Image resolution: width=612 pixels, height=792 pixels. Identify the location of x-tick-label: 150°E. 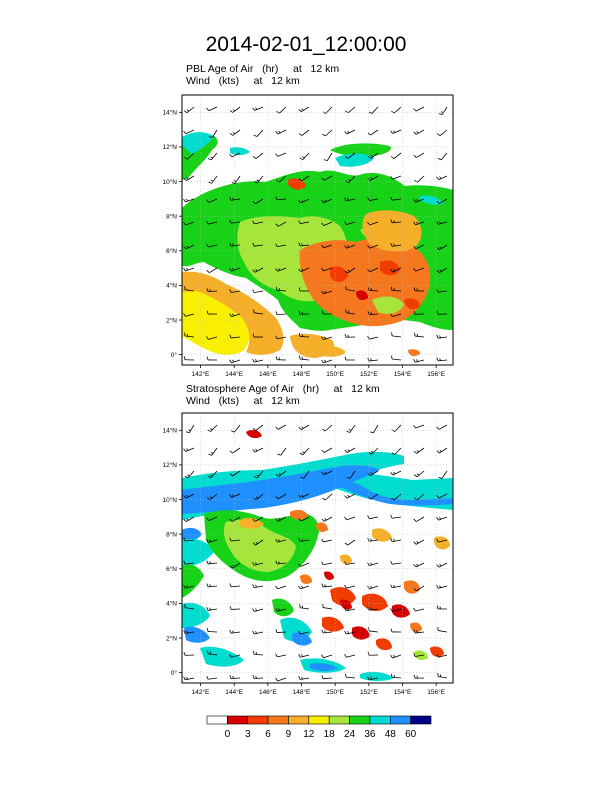
(335, 374).